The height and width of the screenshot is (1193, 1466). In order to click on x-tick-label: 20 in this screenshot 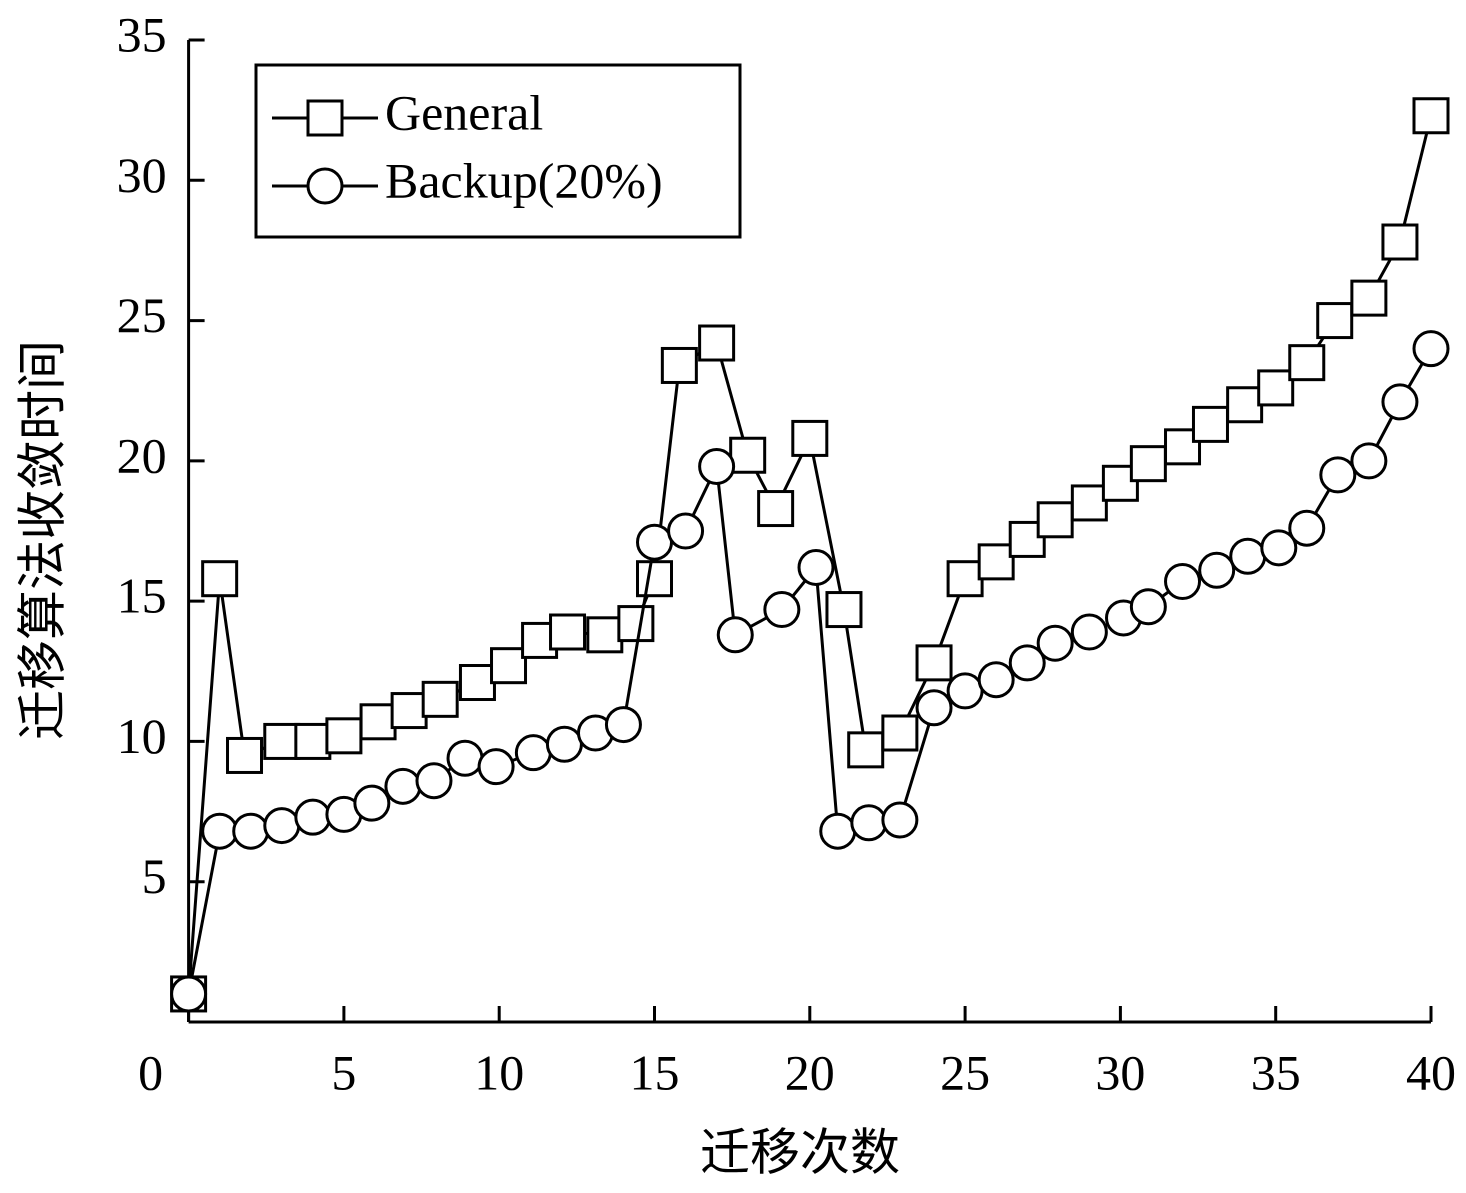, I will do `click(810, 1072)`.